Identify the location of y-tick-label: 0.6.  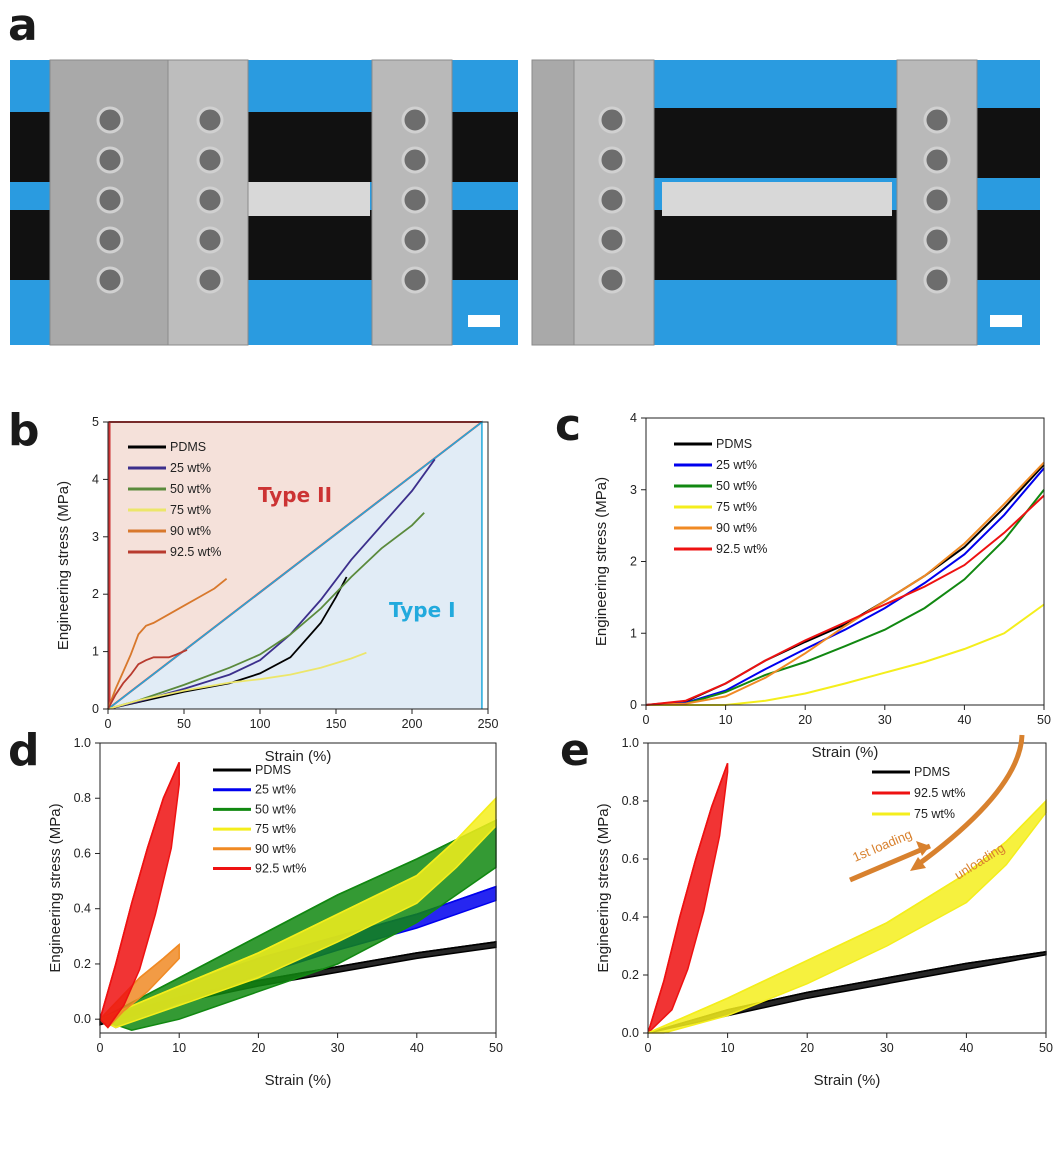
(630, 859).